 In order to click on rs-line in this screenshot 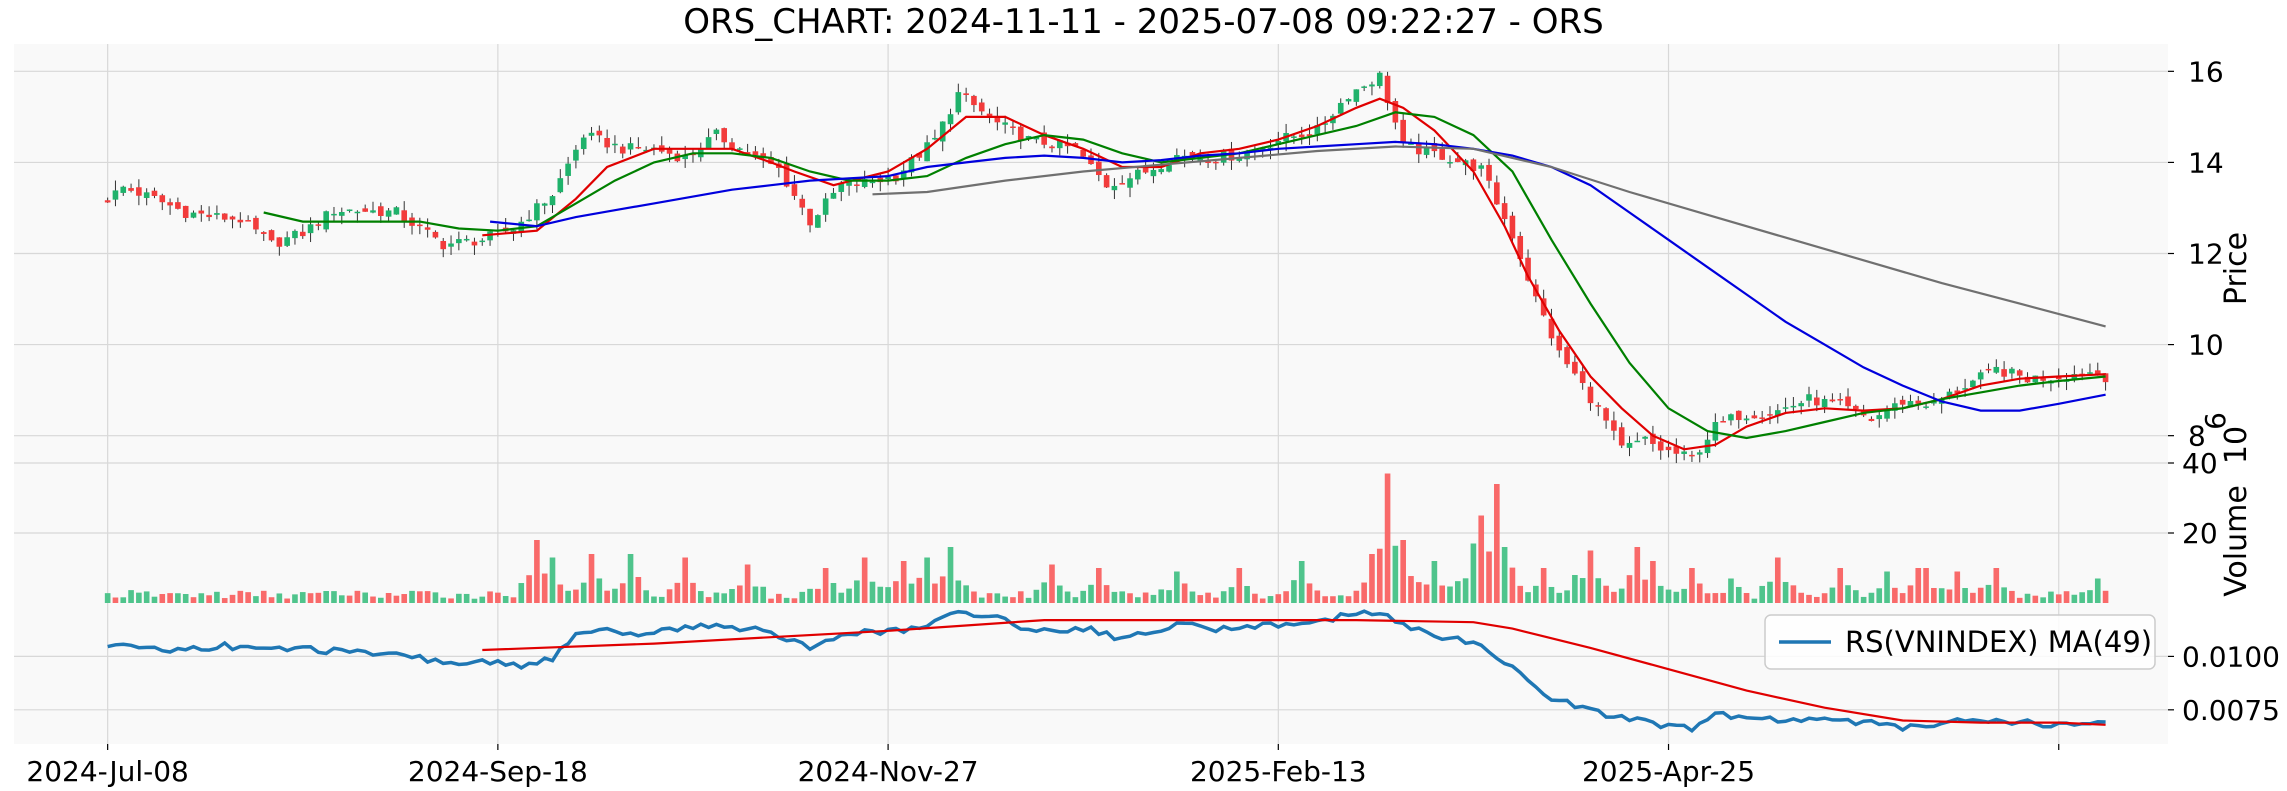, I will do `click(1106, 671)`.